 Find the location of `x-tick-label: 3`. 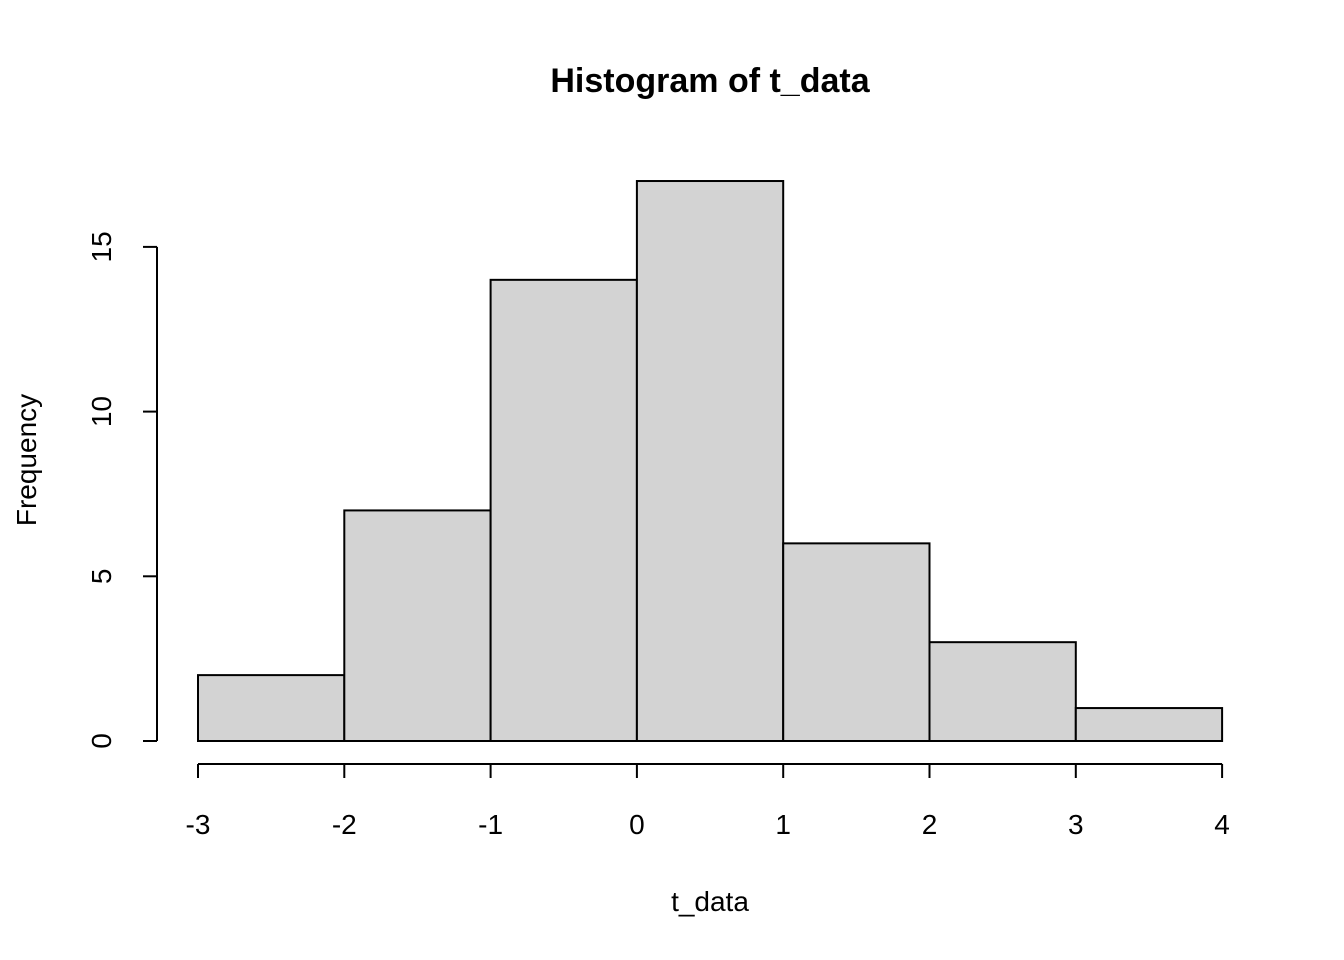

x-tick-label: 3 is located at coordinates (1076, 824).